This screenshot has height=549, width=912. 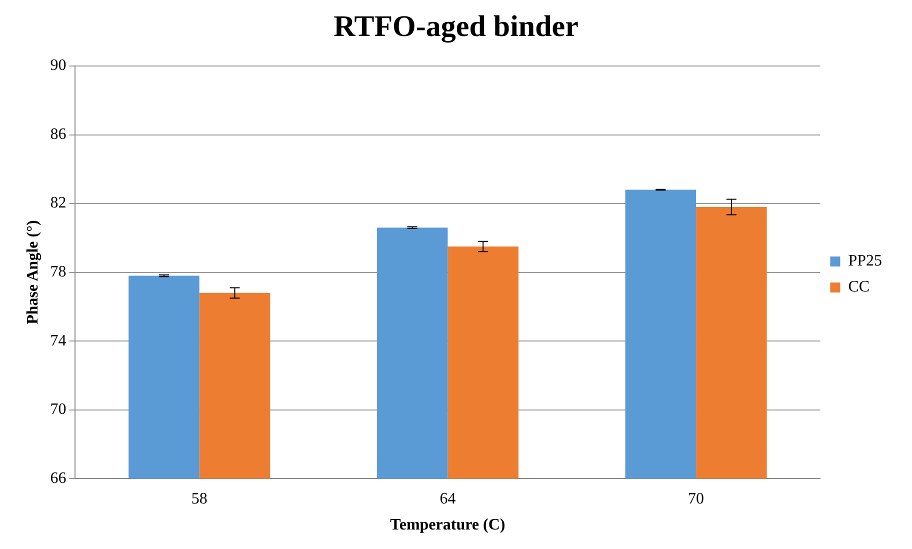 What do you see at coordinates (456, 26) in the screenshot?
I see `chart-title: RTFO-aged binder` at bounding box center [456, 26].